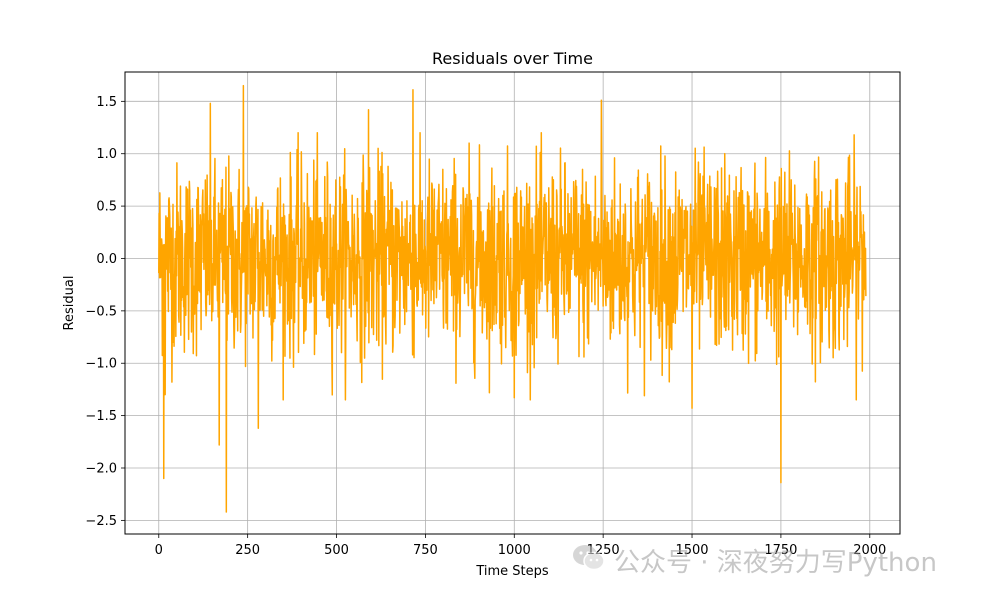 Image resolution: width=1000 pixels, height=600 pixels. I want to click on x-axis-label: Time Steps, so click(512, 571).